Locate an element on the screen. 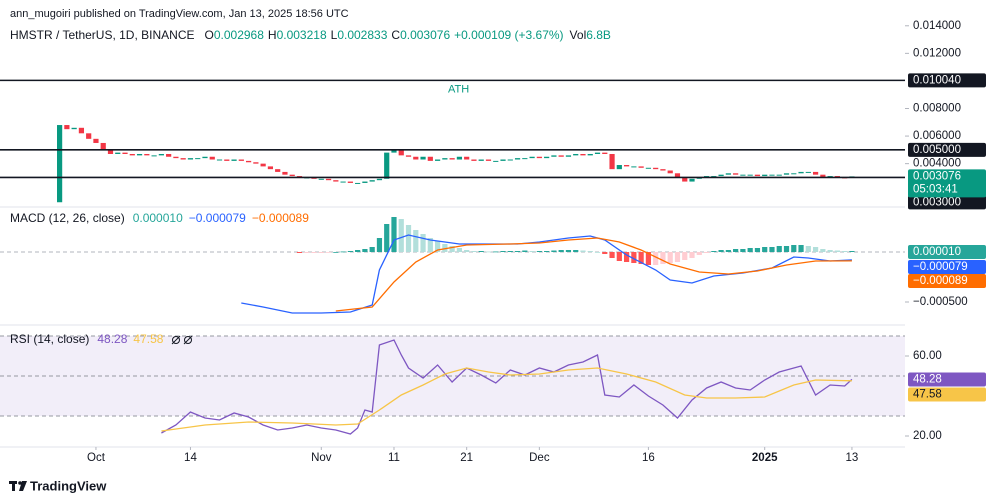  y-tick-label: −0.000500 is located at coordinates (940, 302).